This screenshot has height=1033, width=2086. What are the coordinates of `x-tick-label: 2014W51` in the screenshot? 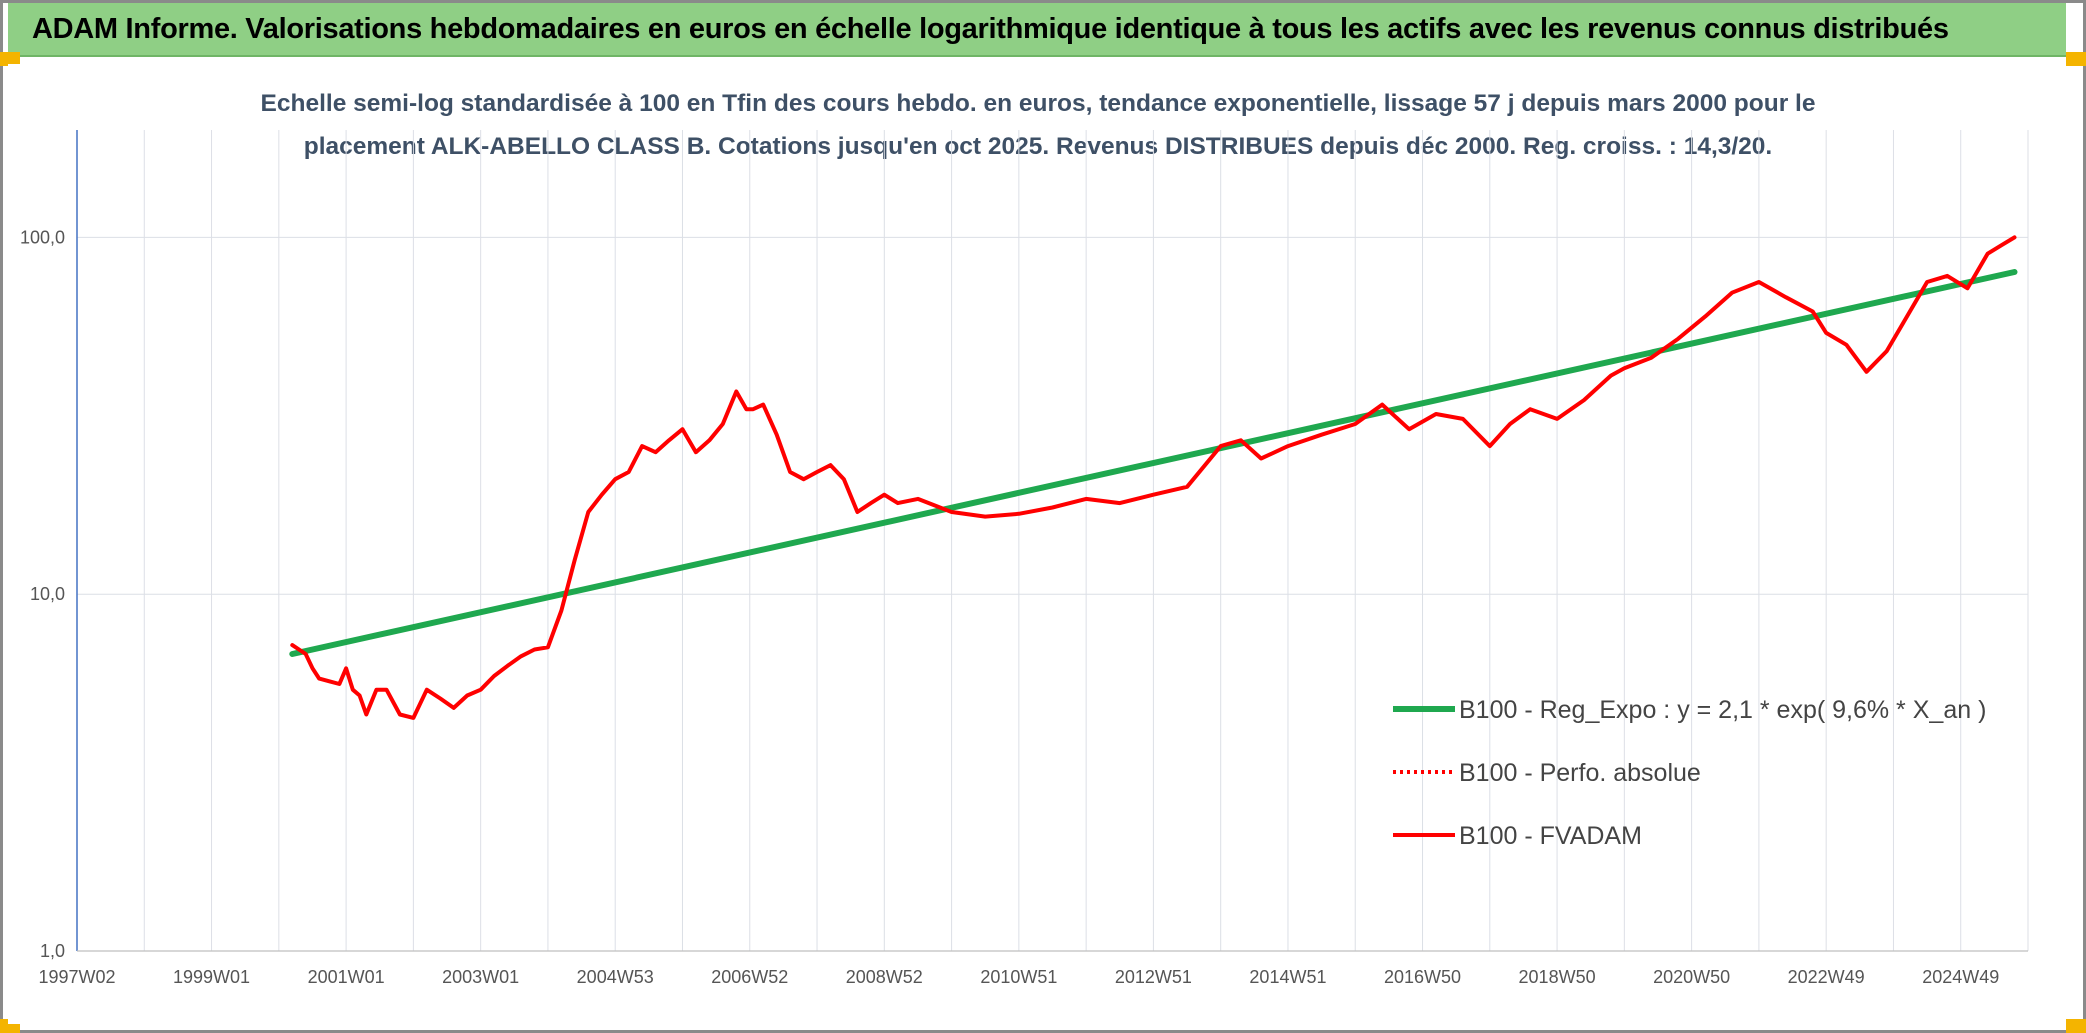 It's located at (1287, 977).